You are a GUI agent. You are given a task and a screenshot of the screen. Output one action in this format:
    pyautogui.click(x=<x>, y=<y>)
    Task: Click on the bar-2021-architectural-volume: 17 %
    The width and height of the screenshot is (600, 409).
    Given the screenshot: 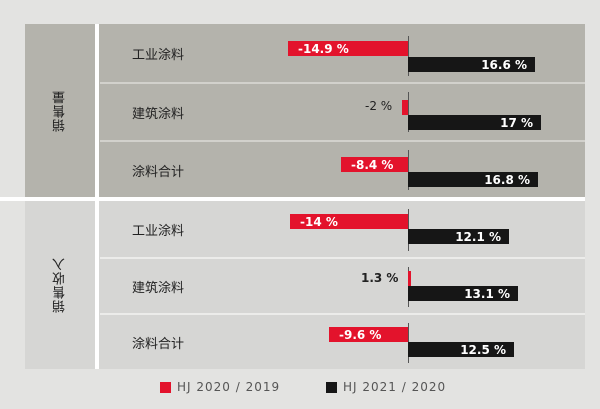 What is the action you would take?
    pyautogui.click(x=474, y=122)
    